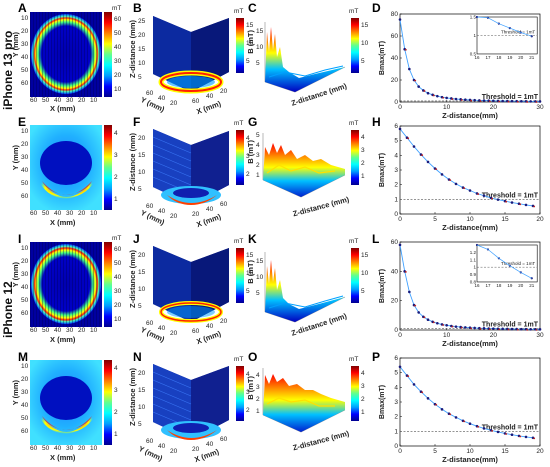 The image size is (550, 467). Describe the element at coordinates (46, 100) in the screenshot. I see `x-tick-a-1: 50` at that location.